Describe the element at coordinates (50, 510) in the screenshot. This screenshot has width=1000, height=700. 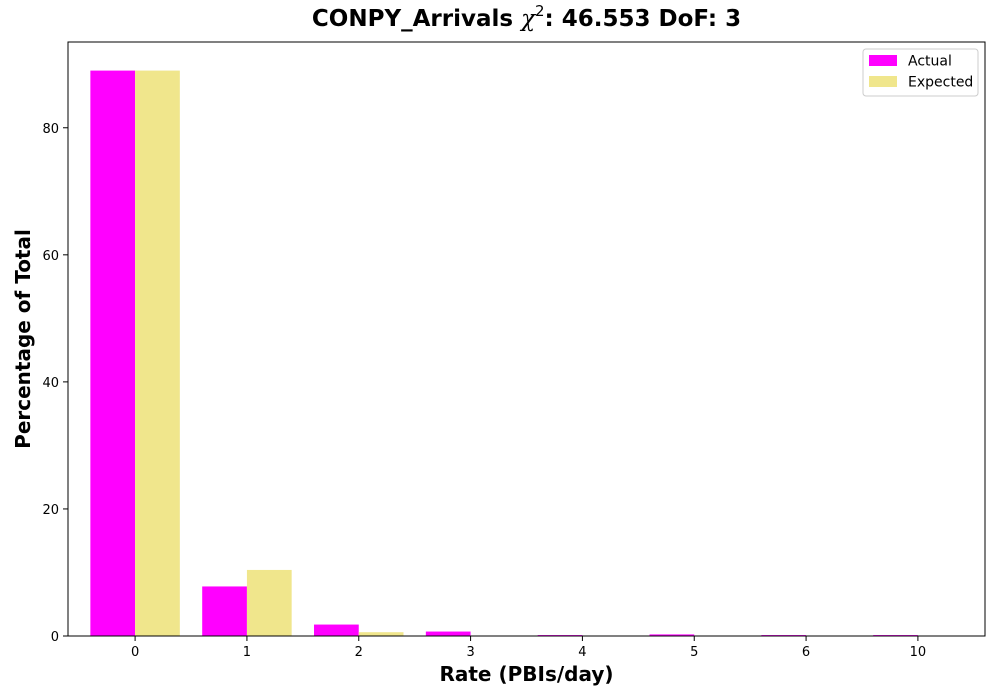
I see `y-tick-label-20: 20` at that location.